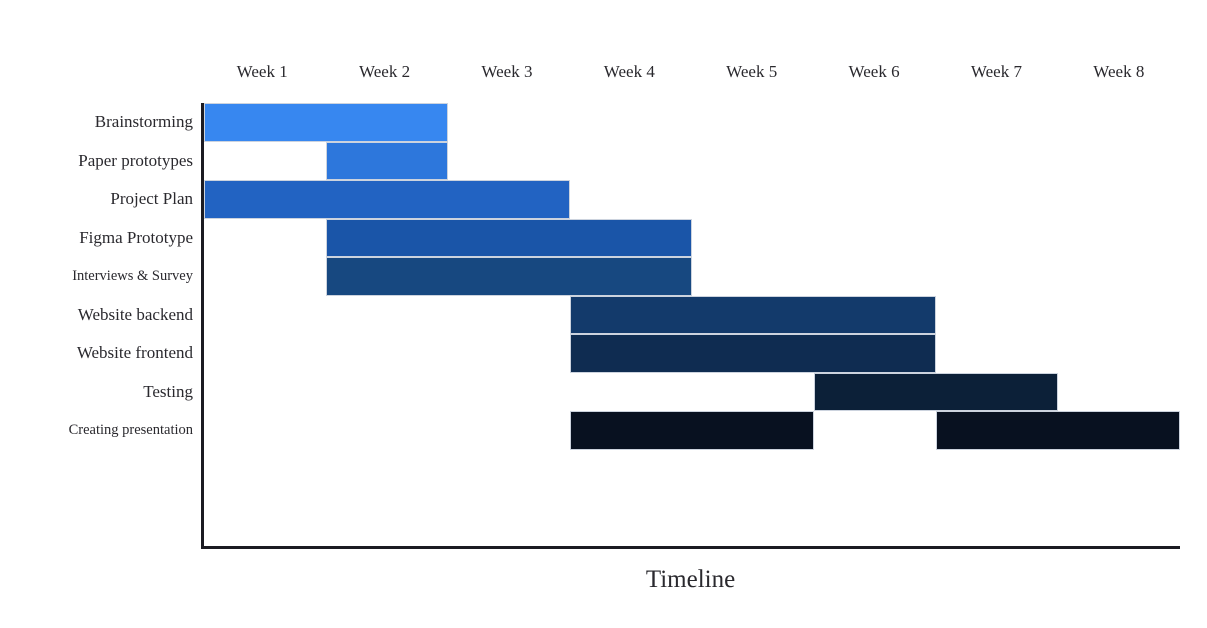 This screenshot has width=1207, height=628. Describe the element at coordinates (326, 122) in the screenshot. I see `gantt-bar-brainstorming` at that location.